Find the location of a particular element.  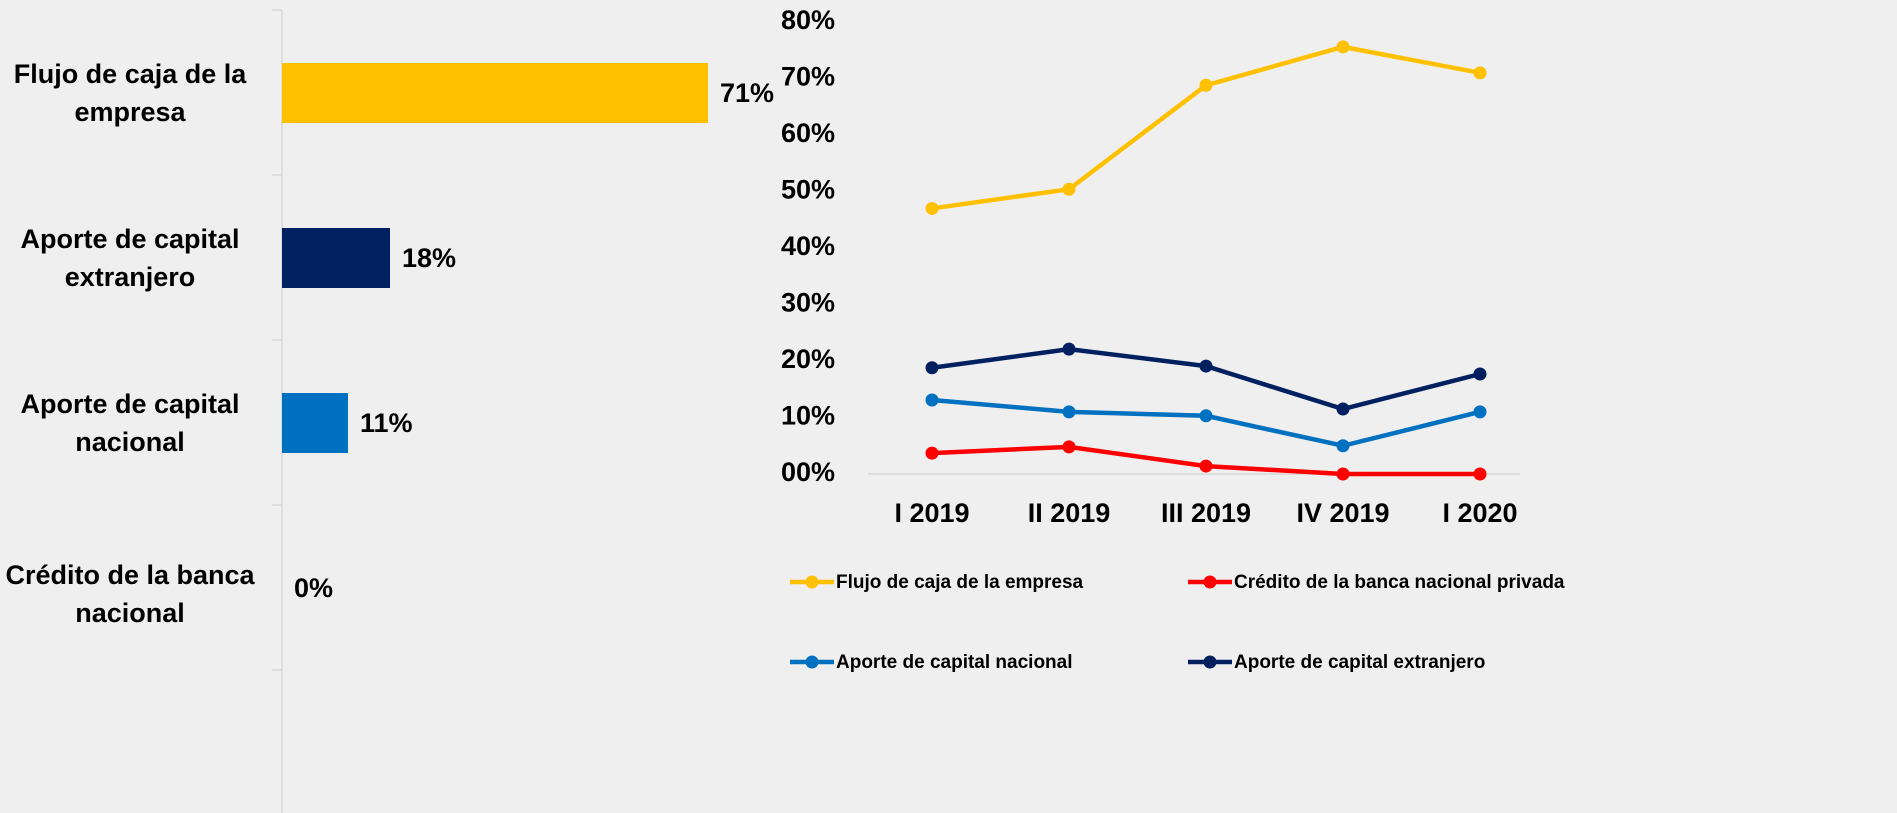

x-tick-label: IV 2019 is located at coordinates (1342, 513).